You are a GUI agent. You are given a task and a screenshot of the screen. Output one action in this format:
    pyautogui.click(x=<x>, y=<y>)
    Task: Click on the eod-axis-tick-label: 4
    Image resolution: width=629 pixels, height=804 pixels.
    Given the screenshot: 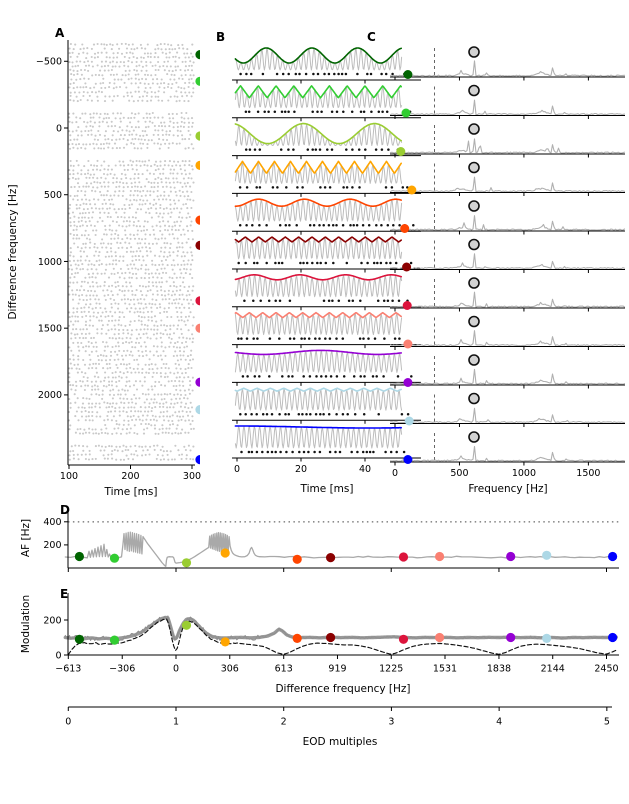 What is the action you would take?
    pyautogui.click(x=499, y=722)
    